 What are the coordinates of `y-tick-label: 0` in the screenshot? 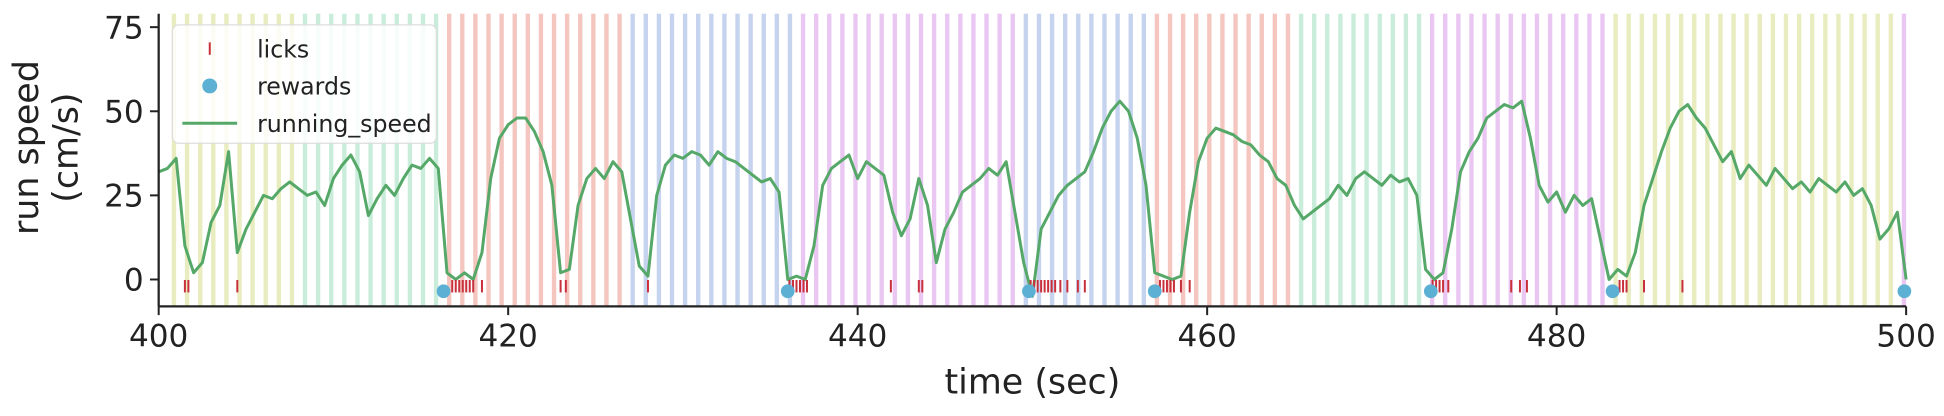 It's located at (134, 281).